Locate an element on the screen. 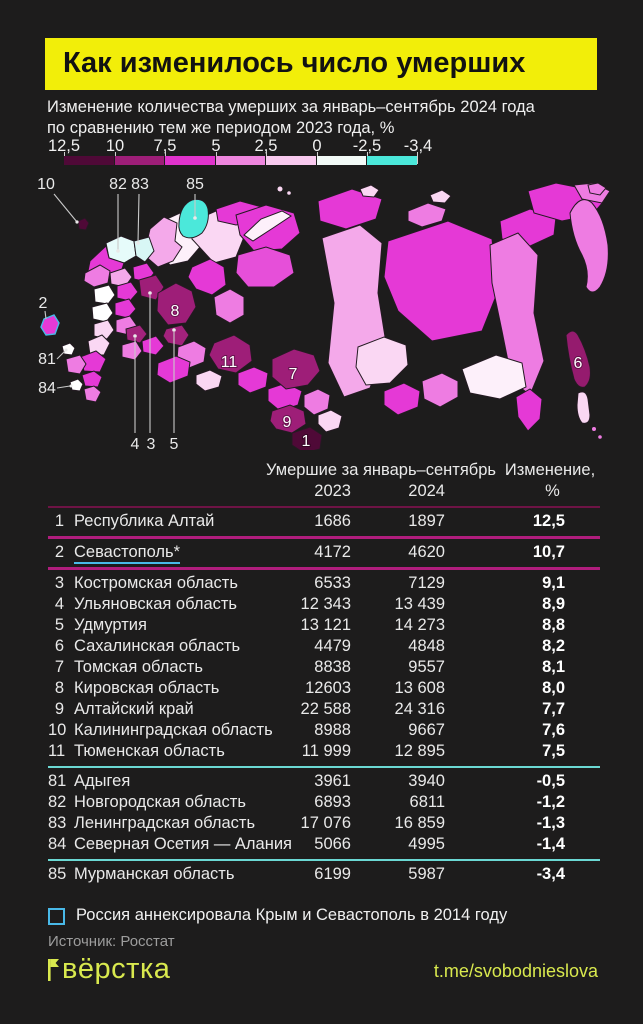  deaths-2024: 6811 is located at coordinates (427, 802).